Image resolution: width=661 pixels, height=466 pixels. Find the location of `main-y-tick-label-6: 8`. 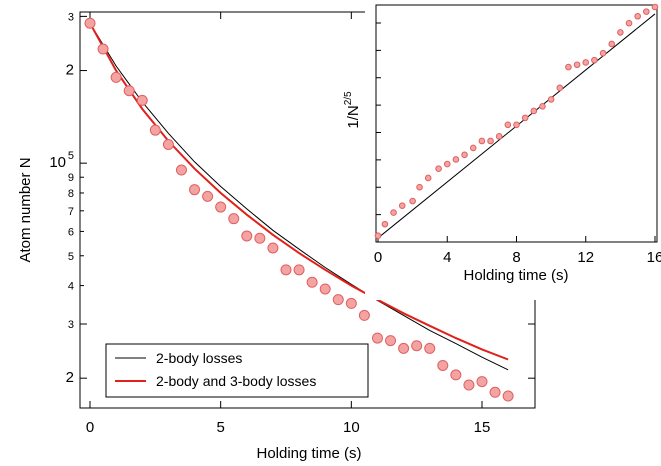

main-y-tick-label-6: 8 is located at coordinates (71, 194).